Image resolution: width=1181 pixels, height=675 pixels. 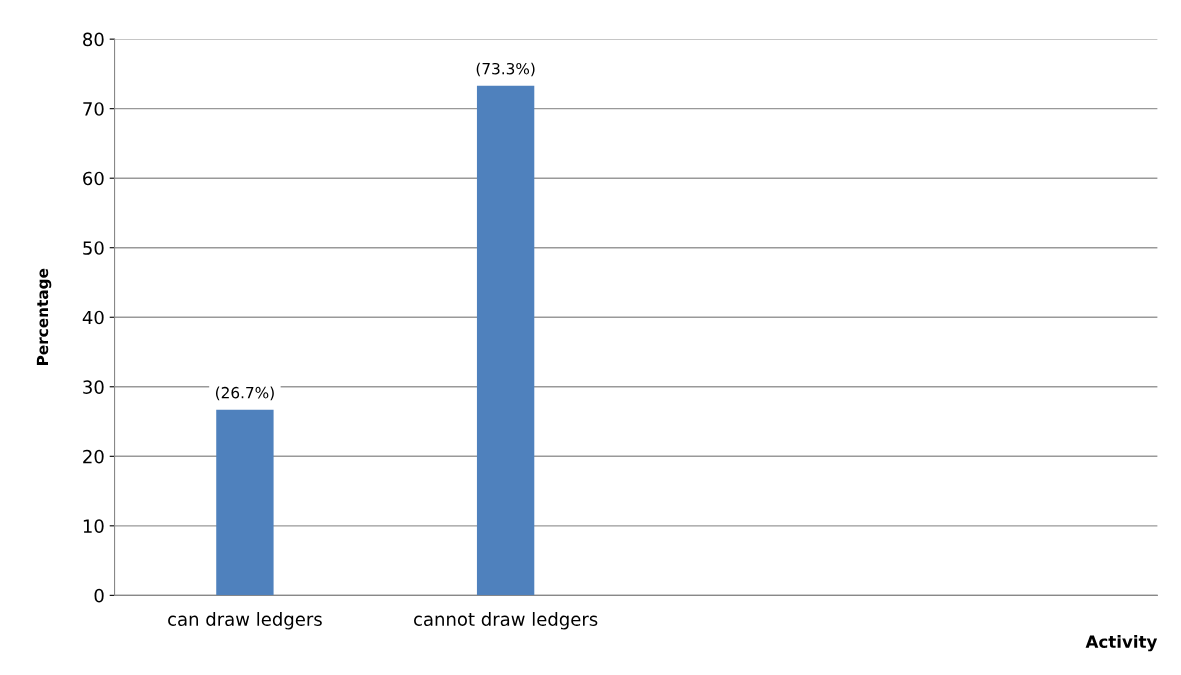 I want to click on y-tick-label: 40, so click(x=93, y=317).